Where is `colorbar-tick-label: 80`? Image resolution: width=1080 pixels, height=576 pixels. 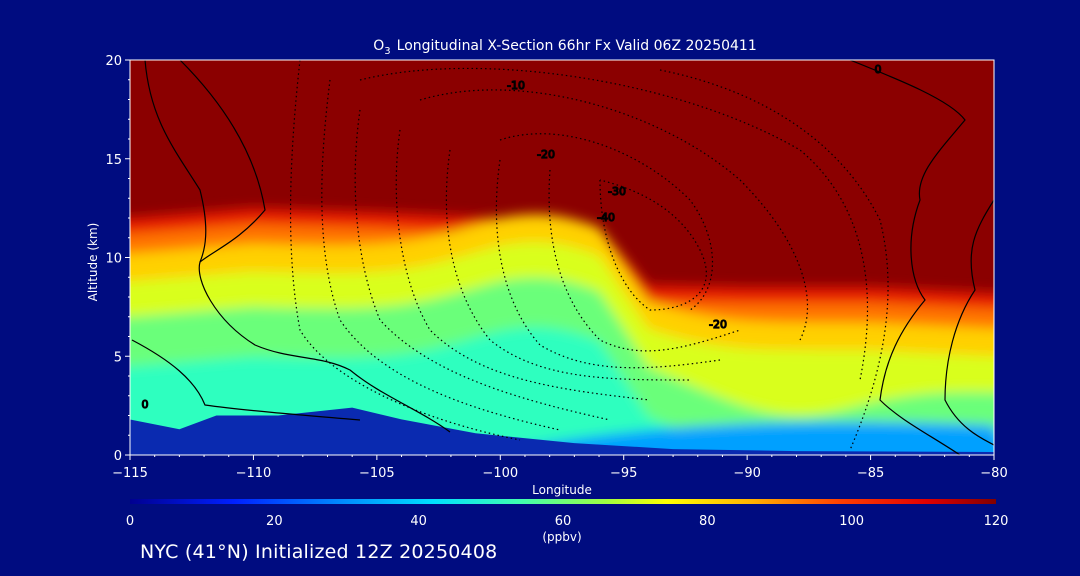
colorbar-tick-label: 80 is located at coordinates (707, 521).